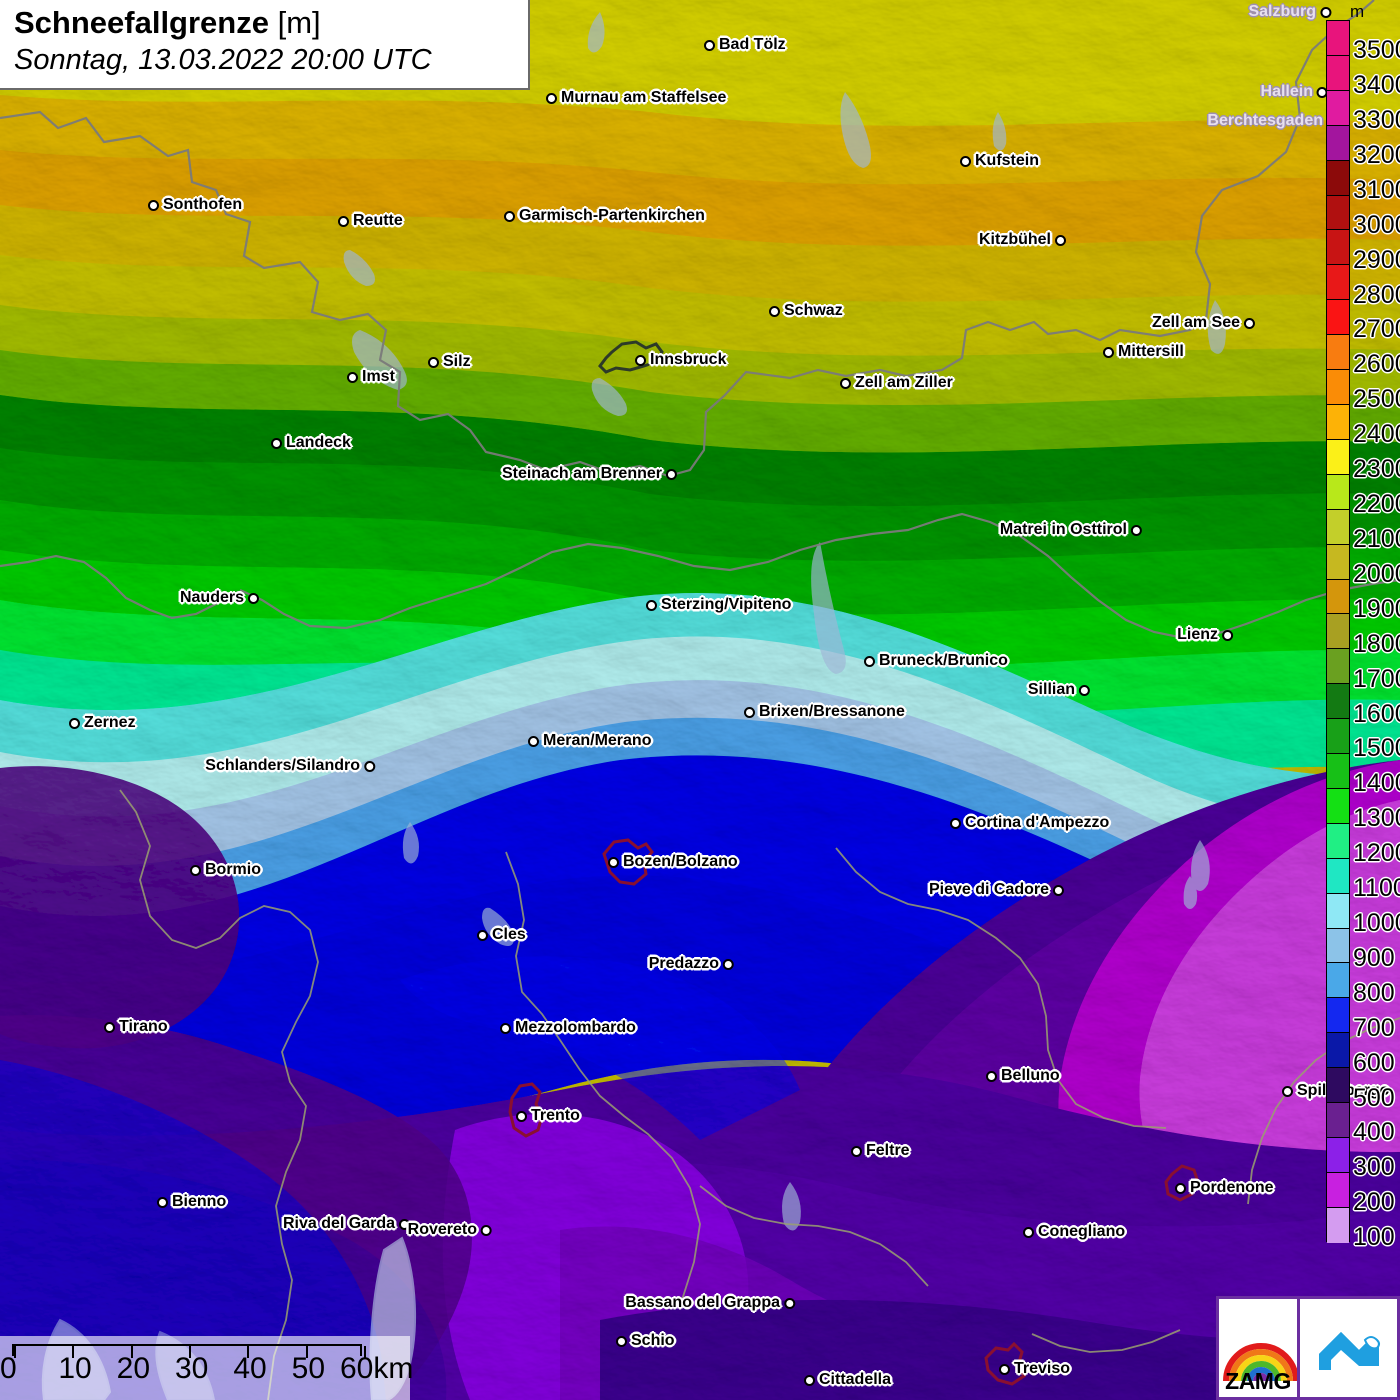 This screenshot has height=1400, width=1400. What do you see at coordinates (612, 215) in the screenshot?
I see `city-label: Garmisch-Partenkirchen` at bounding box center [612, 215].